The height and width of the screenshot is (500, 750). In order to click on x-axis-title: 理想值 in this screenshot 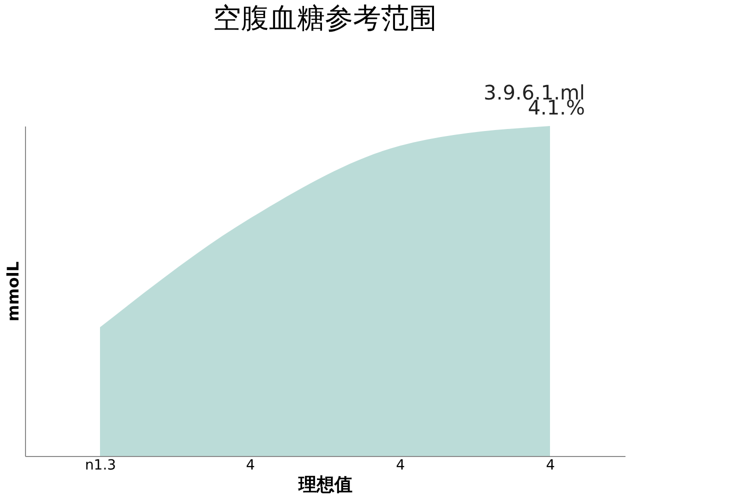, I will do `click(325, 485)`.